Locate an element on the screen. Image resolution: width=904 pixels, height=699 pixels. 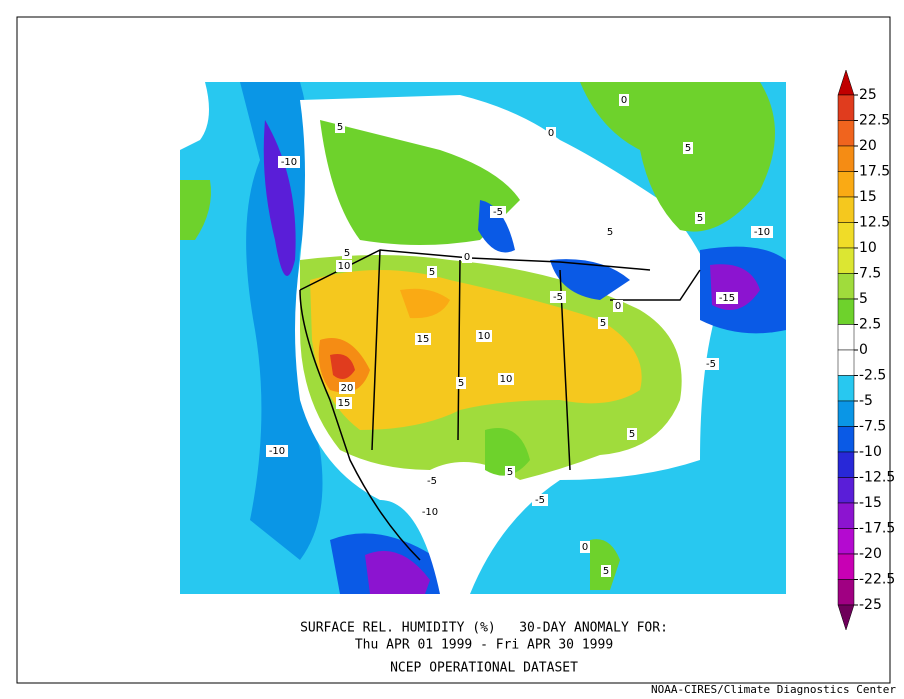
colorbar-label: 5 is located at coordinates (863, 299).